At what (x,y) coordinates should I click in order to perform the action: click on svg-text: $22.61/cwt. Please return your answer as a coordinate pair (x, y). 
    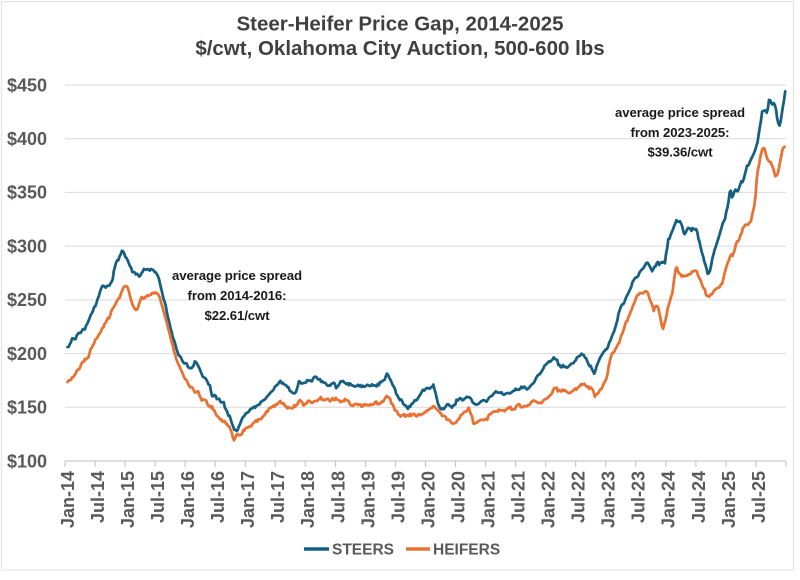
    Looking at the image, I should click on (238, 315).